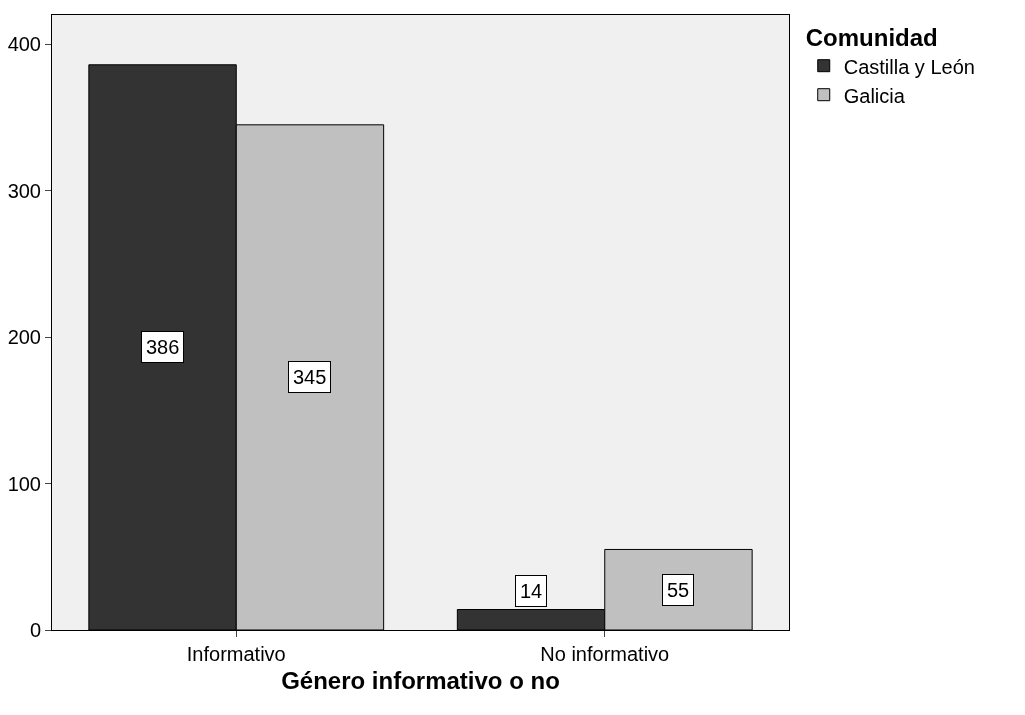 The height and width of the screenshot is (715, 1025). Describe the element at coordinates (310, 377) in the screenshot. I see `data-label: 345` at that location.